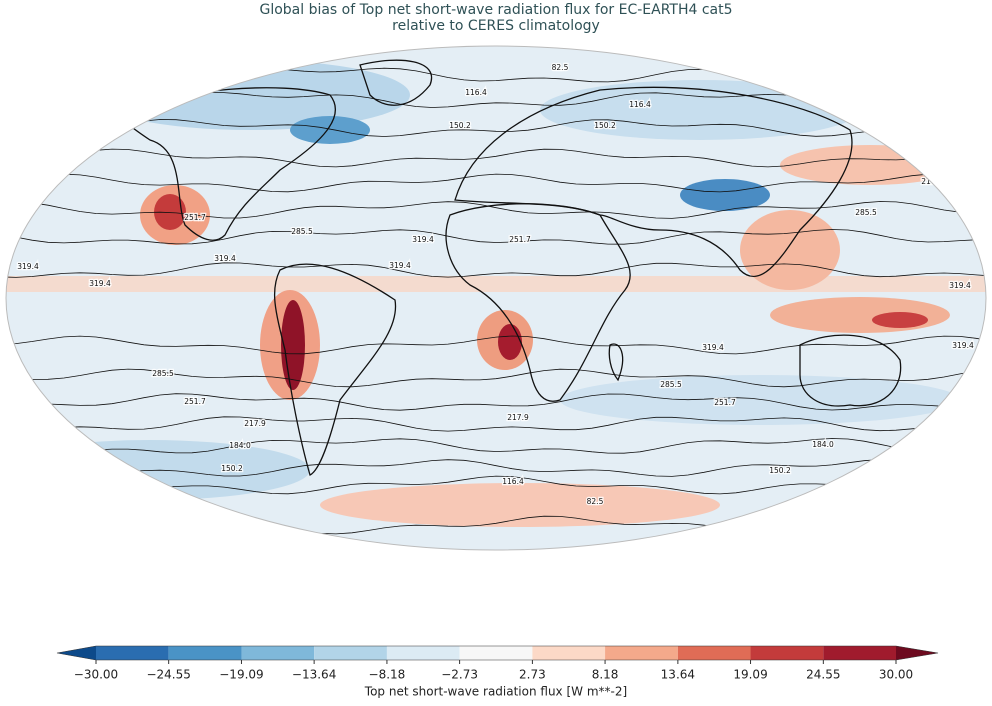 This screenshot has width=992, height=706. I want to click on south-america, so click(335, 369).